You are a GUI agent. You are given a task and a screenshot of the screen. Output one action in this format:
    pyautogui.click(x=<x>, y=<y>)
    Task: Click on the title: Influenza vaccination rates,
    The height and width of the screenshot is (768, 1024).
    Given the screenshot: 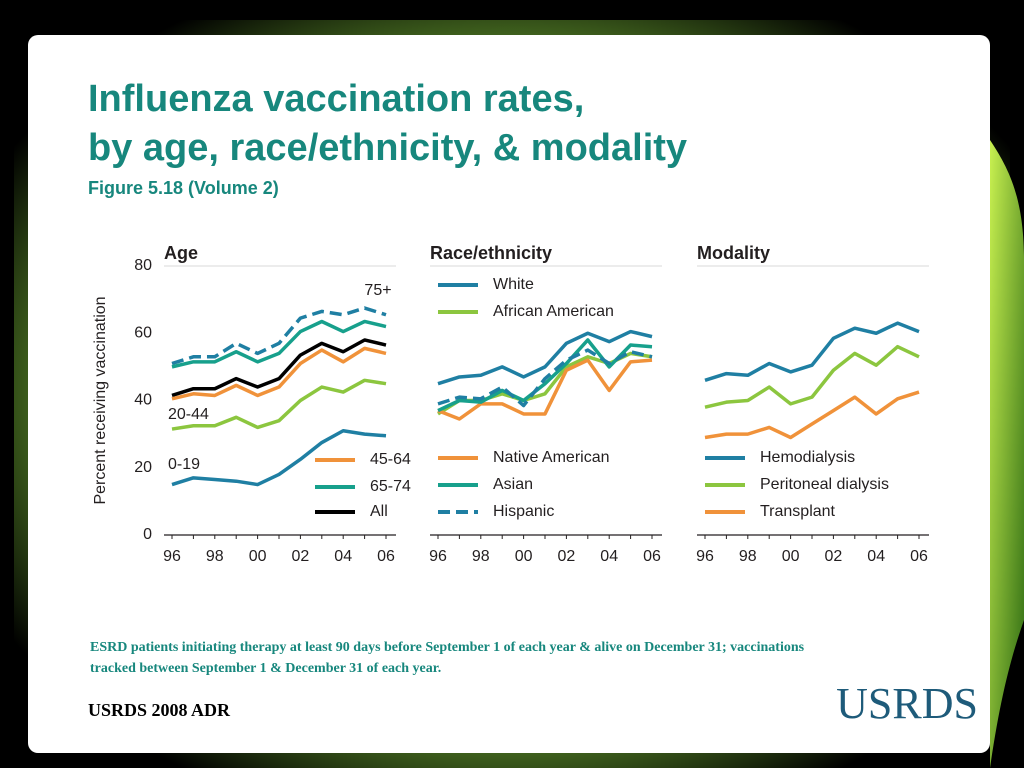 What is the action you would take?
    pyautogui.click(x=336, y=99)
    